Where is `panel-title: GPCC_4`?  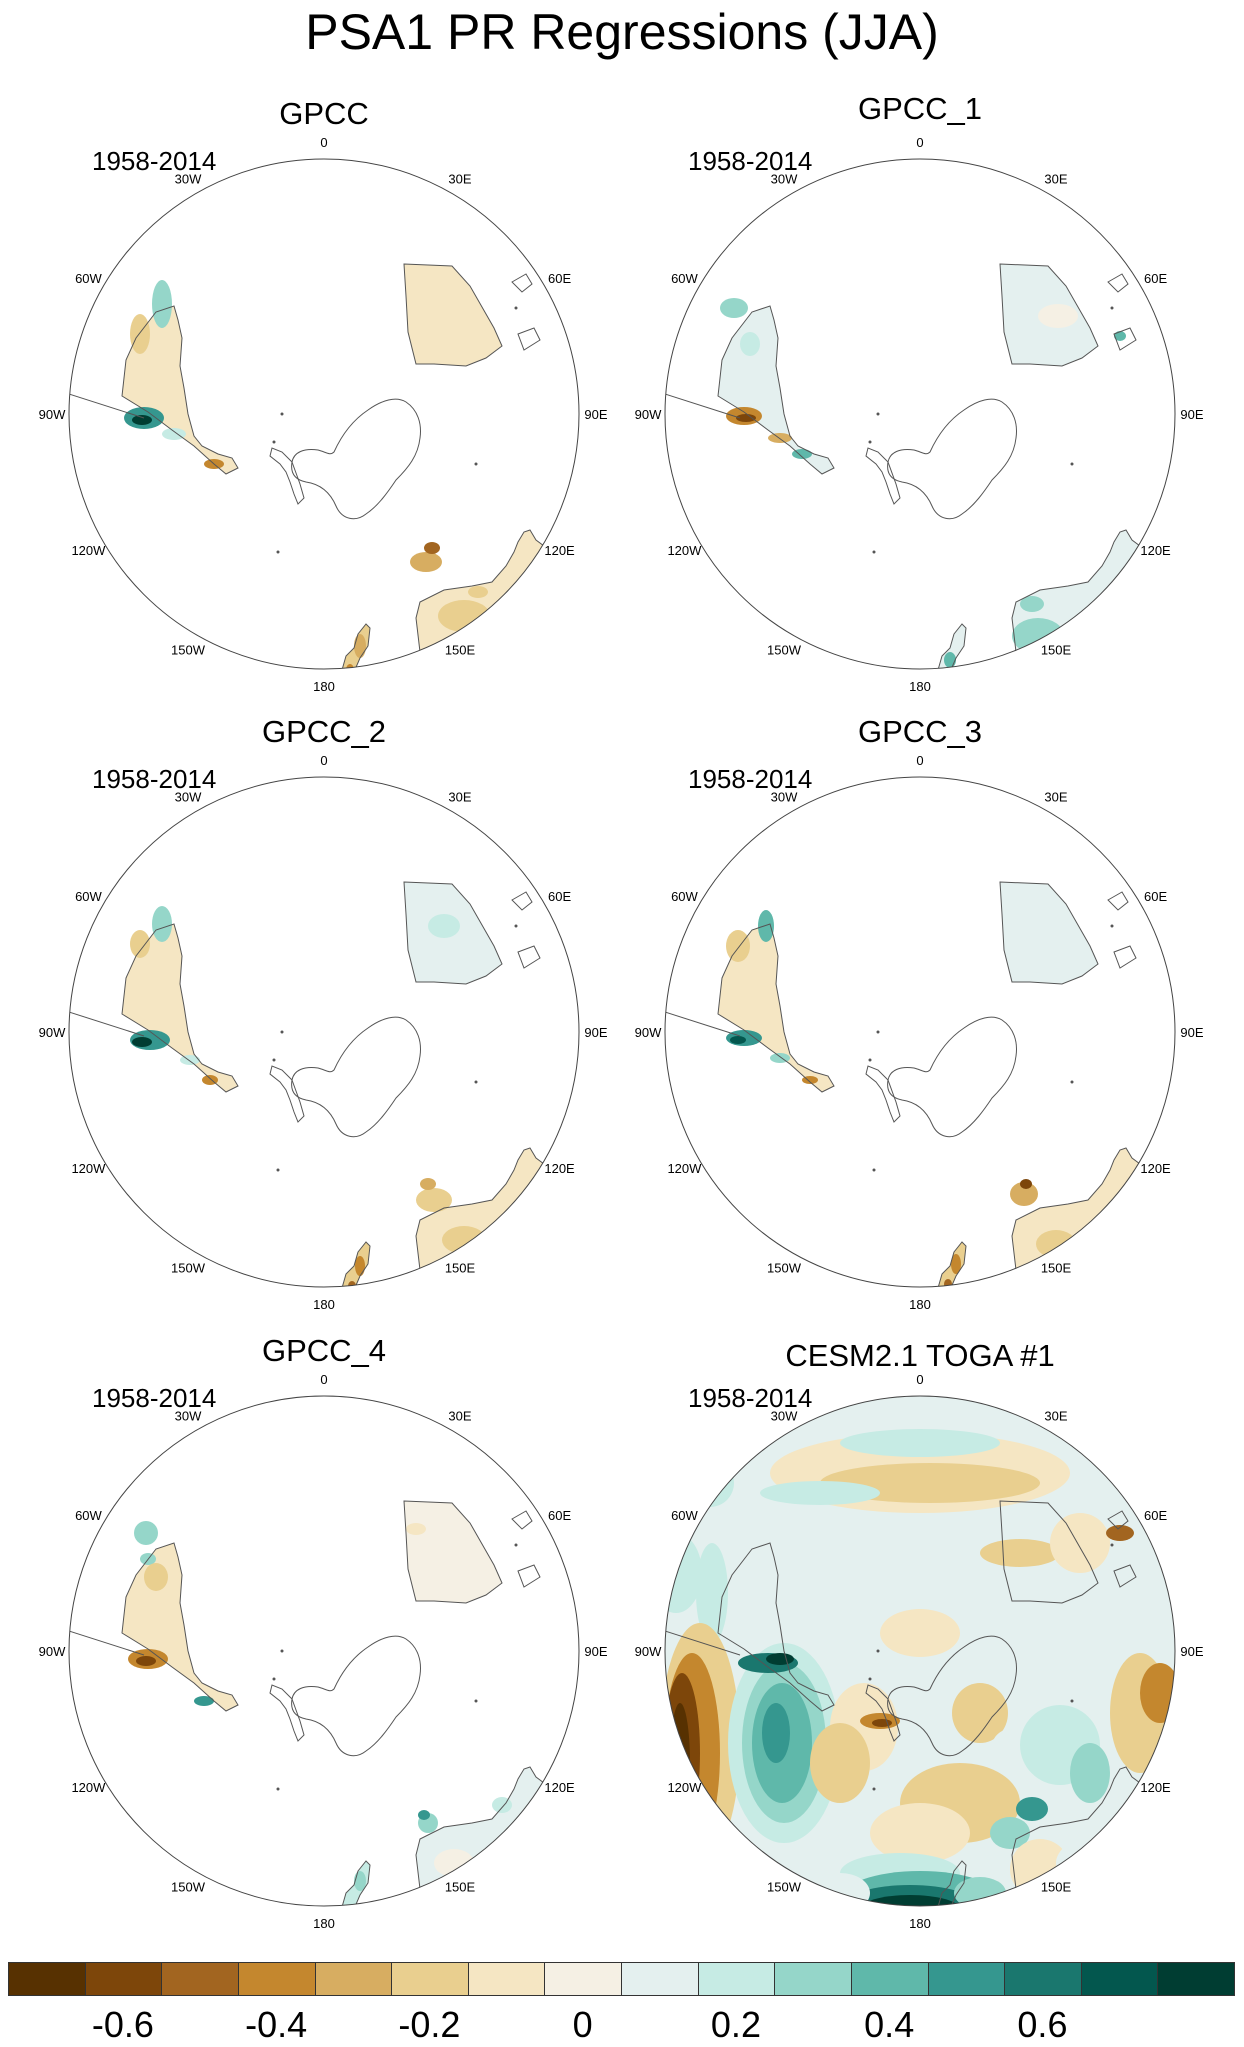 panel-title: GPCC_4 is located at coordinates (324, 1350).